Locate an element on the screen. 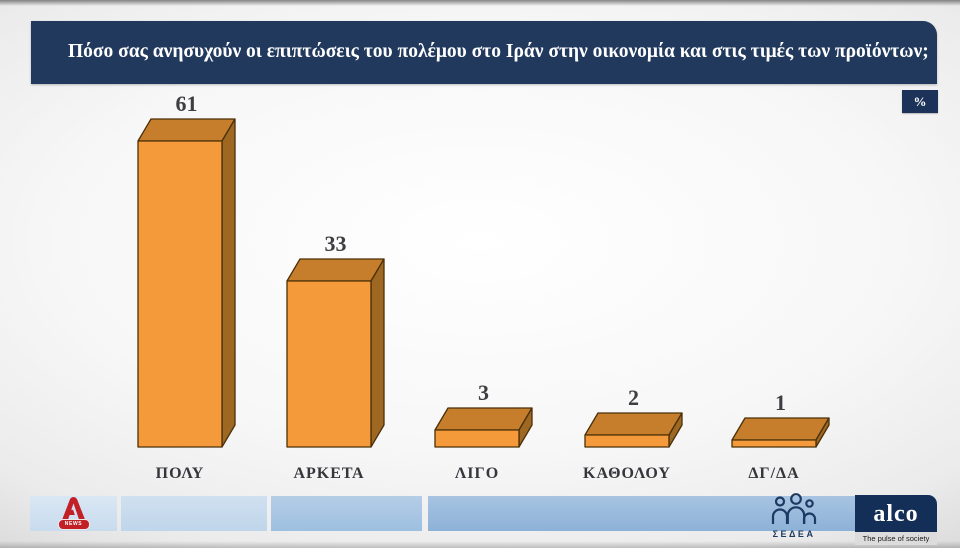 The height and width of the screenshot is (548, 960). alco-wordmark: alco is located at coordinates (896, 513).